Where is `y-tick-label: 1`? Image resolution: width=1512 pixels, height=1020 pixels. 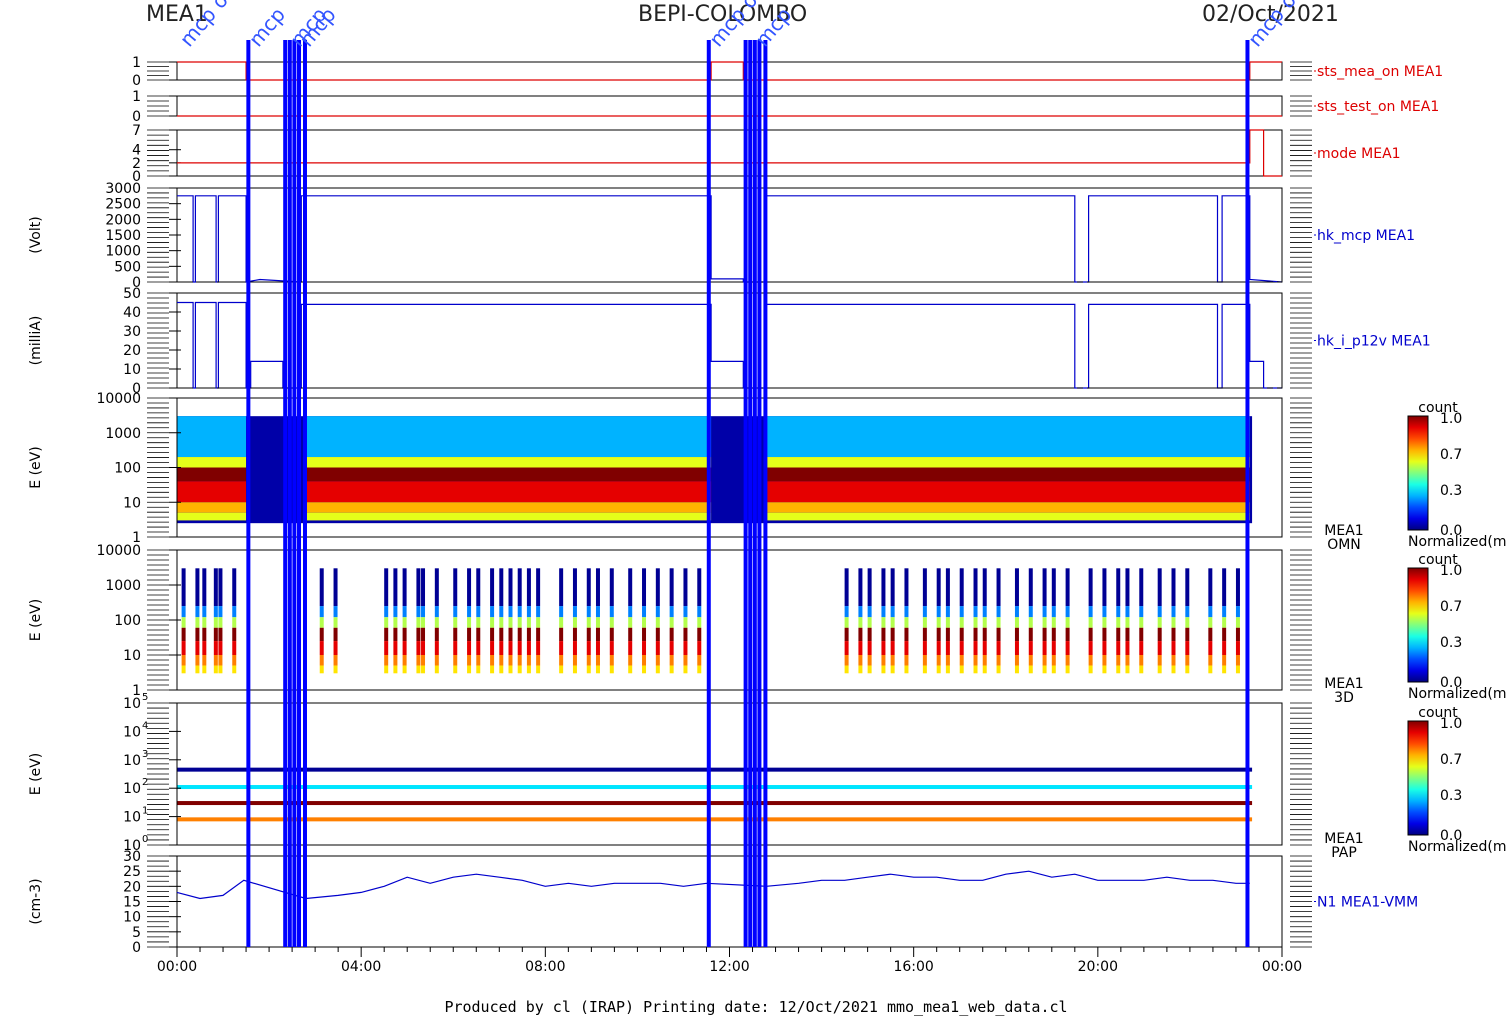
y-tick-label: 1 is located at coordinates (136, 691).